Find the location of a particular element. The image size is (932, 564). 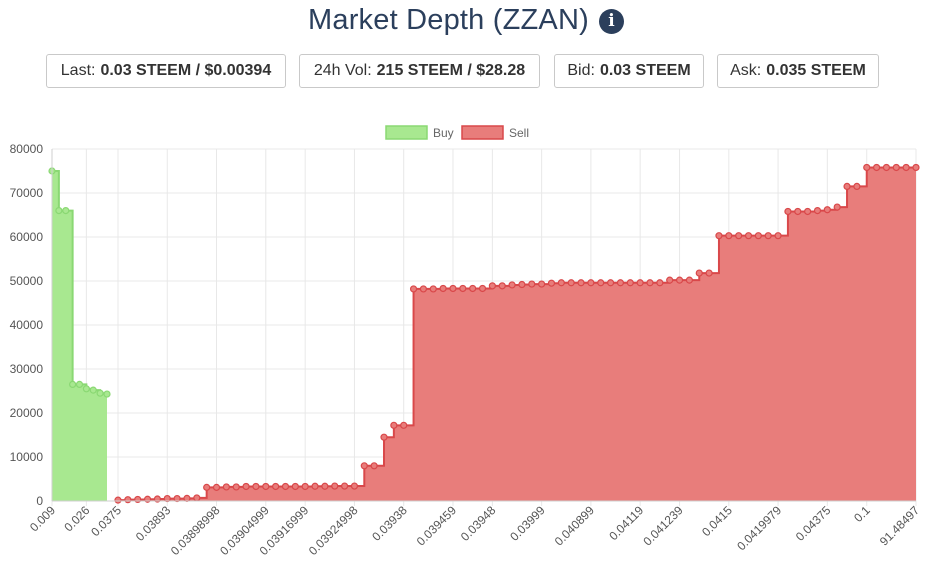

page-title: Market Depth (ZZAN) is located at coordinates (448, 19).